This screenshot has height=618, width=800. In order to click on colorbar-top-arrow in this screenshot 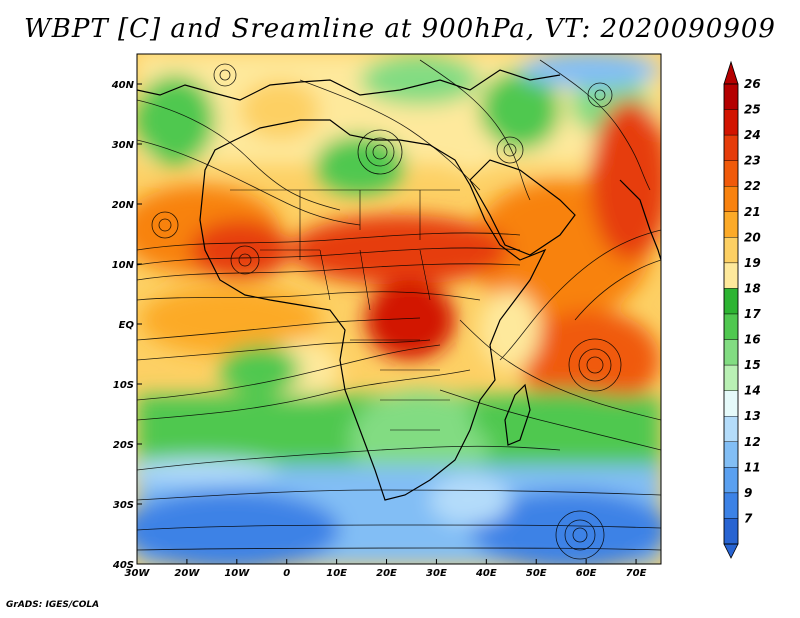, I will do `click(731, 72)`.